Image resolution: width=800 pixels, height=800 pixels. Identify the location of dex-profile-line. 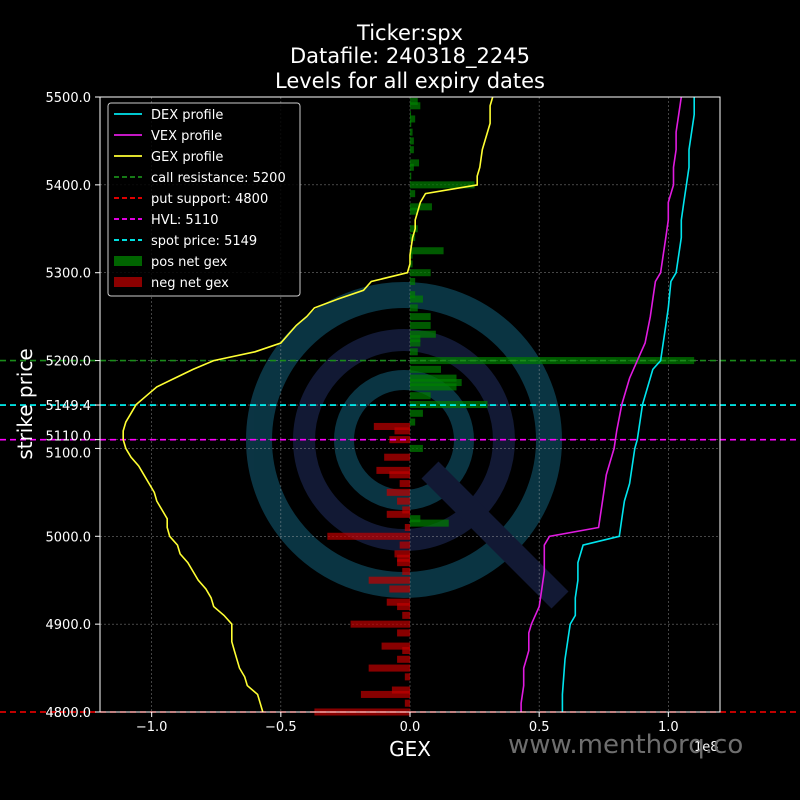
(628, 404).